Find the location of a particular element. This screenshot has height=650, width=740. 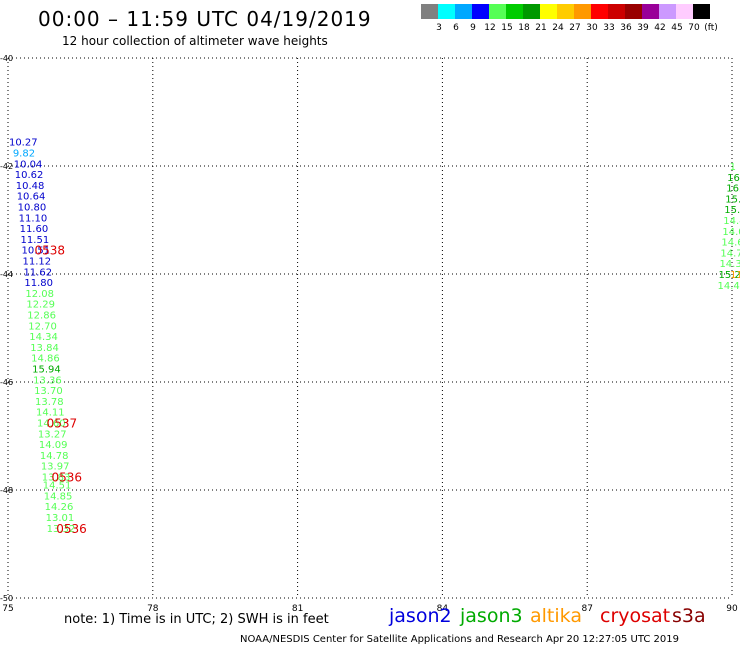

scale-label: 33 is located at coordinates (609, 28).